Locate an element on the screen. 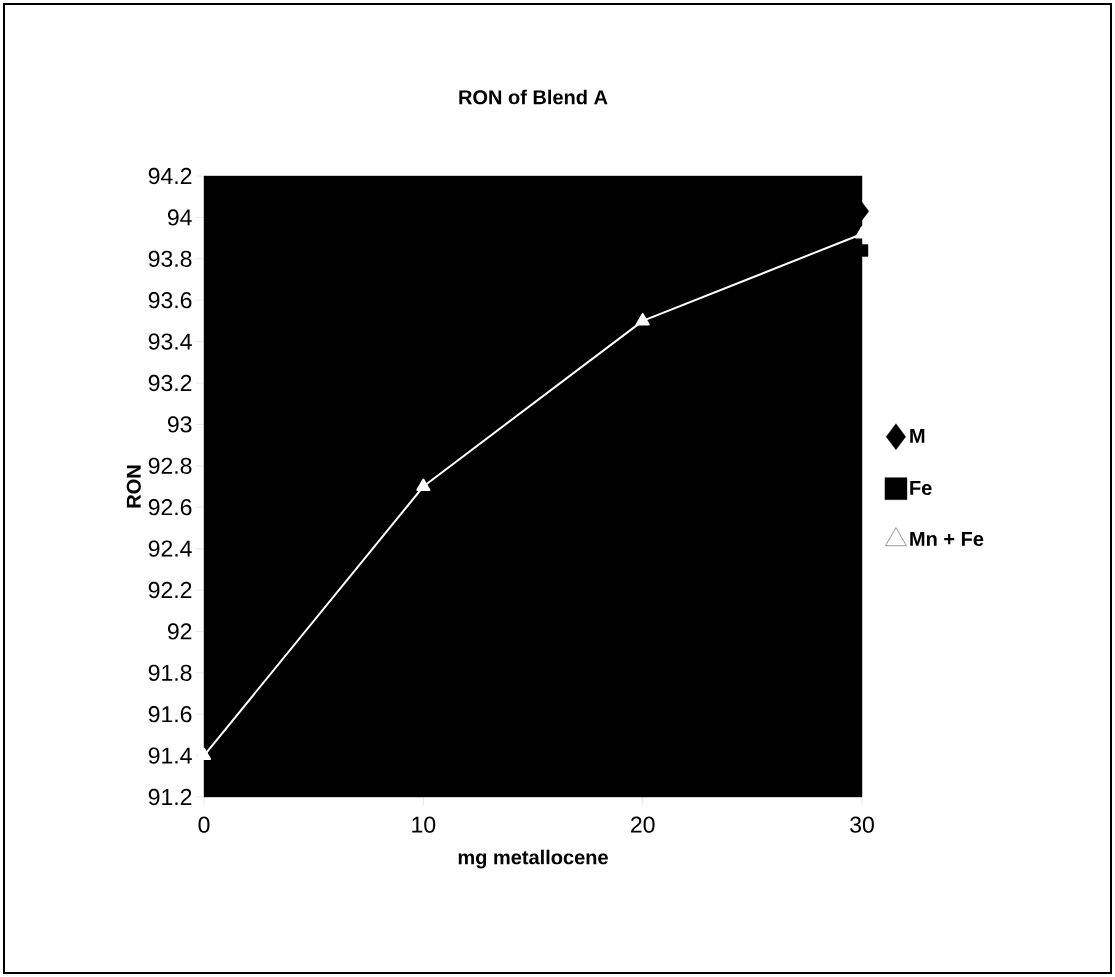 The image size is (1115, 977). x-tick-label: 20 is located at coordinates (643, 824).